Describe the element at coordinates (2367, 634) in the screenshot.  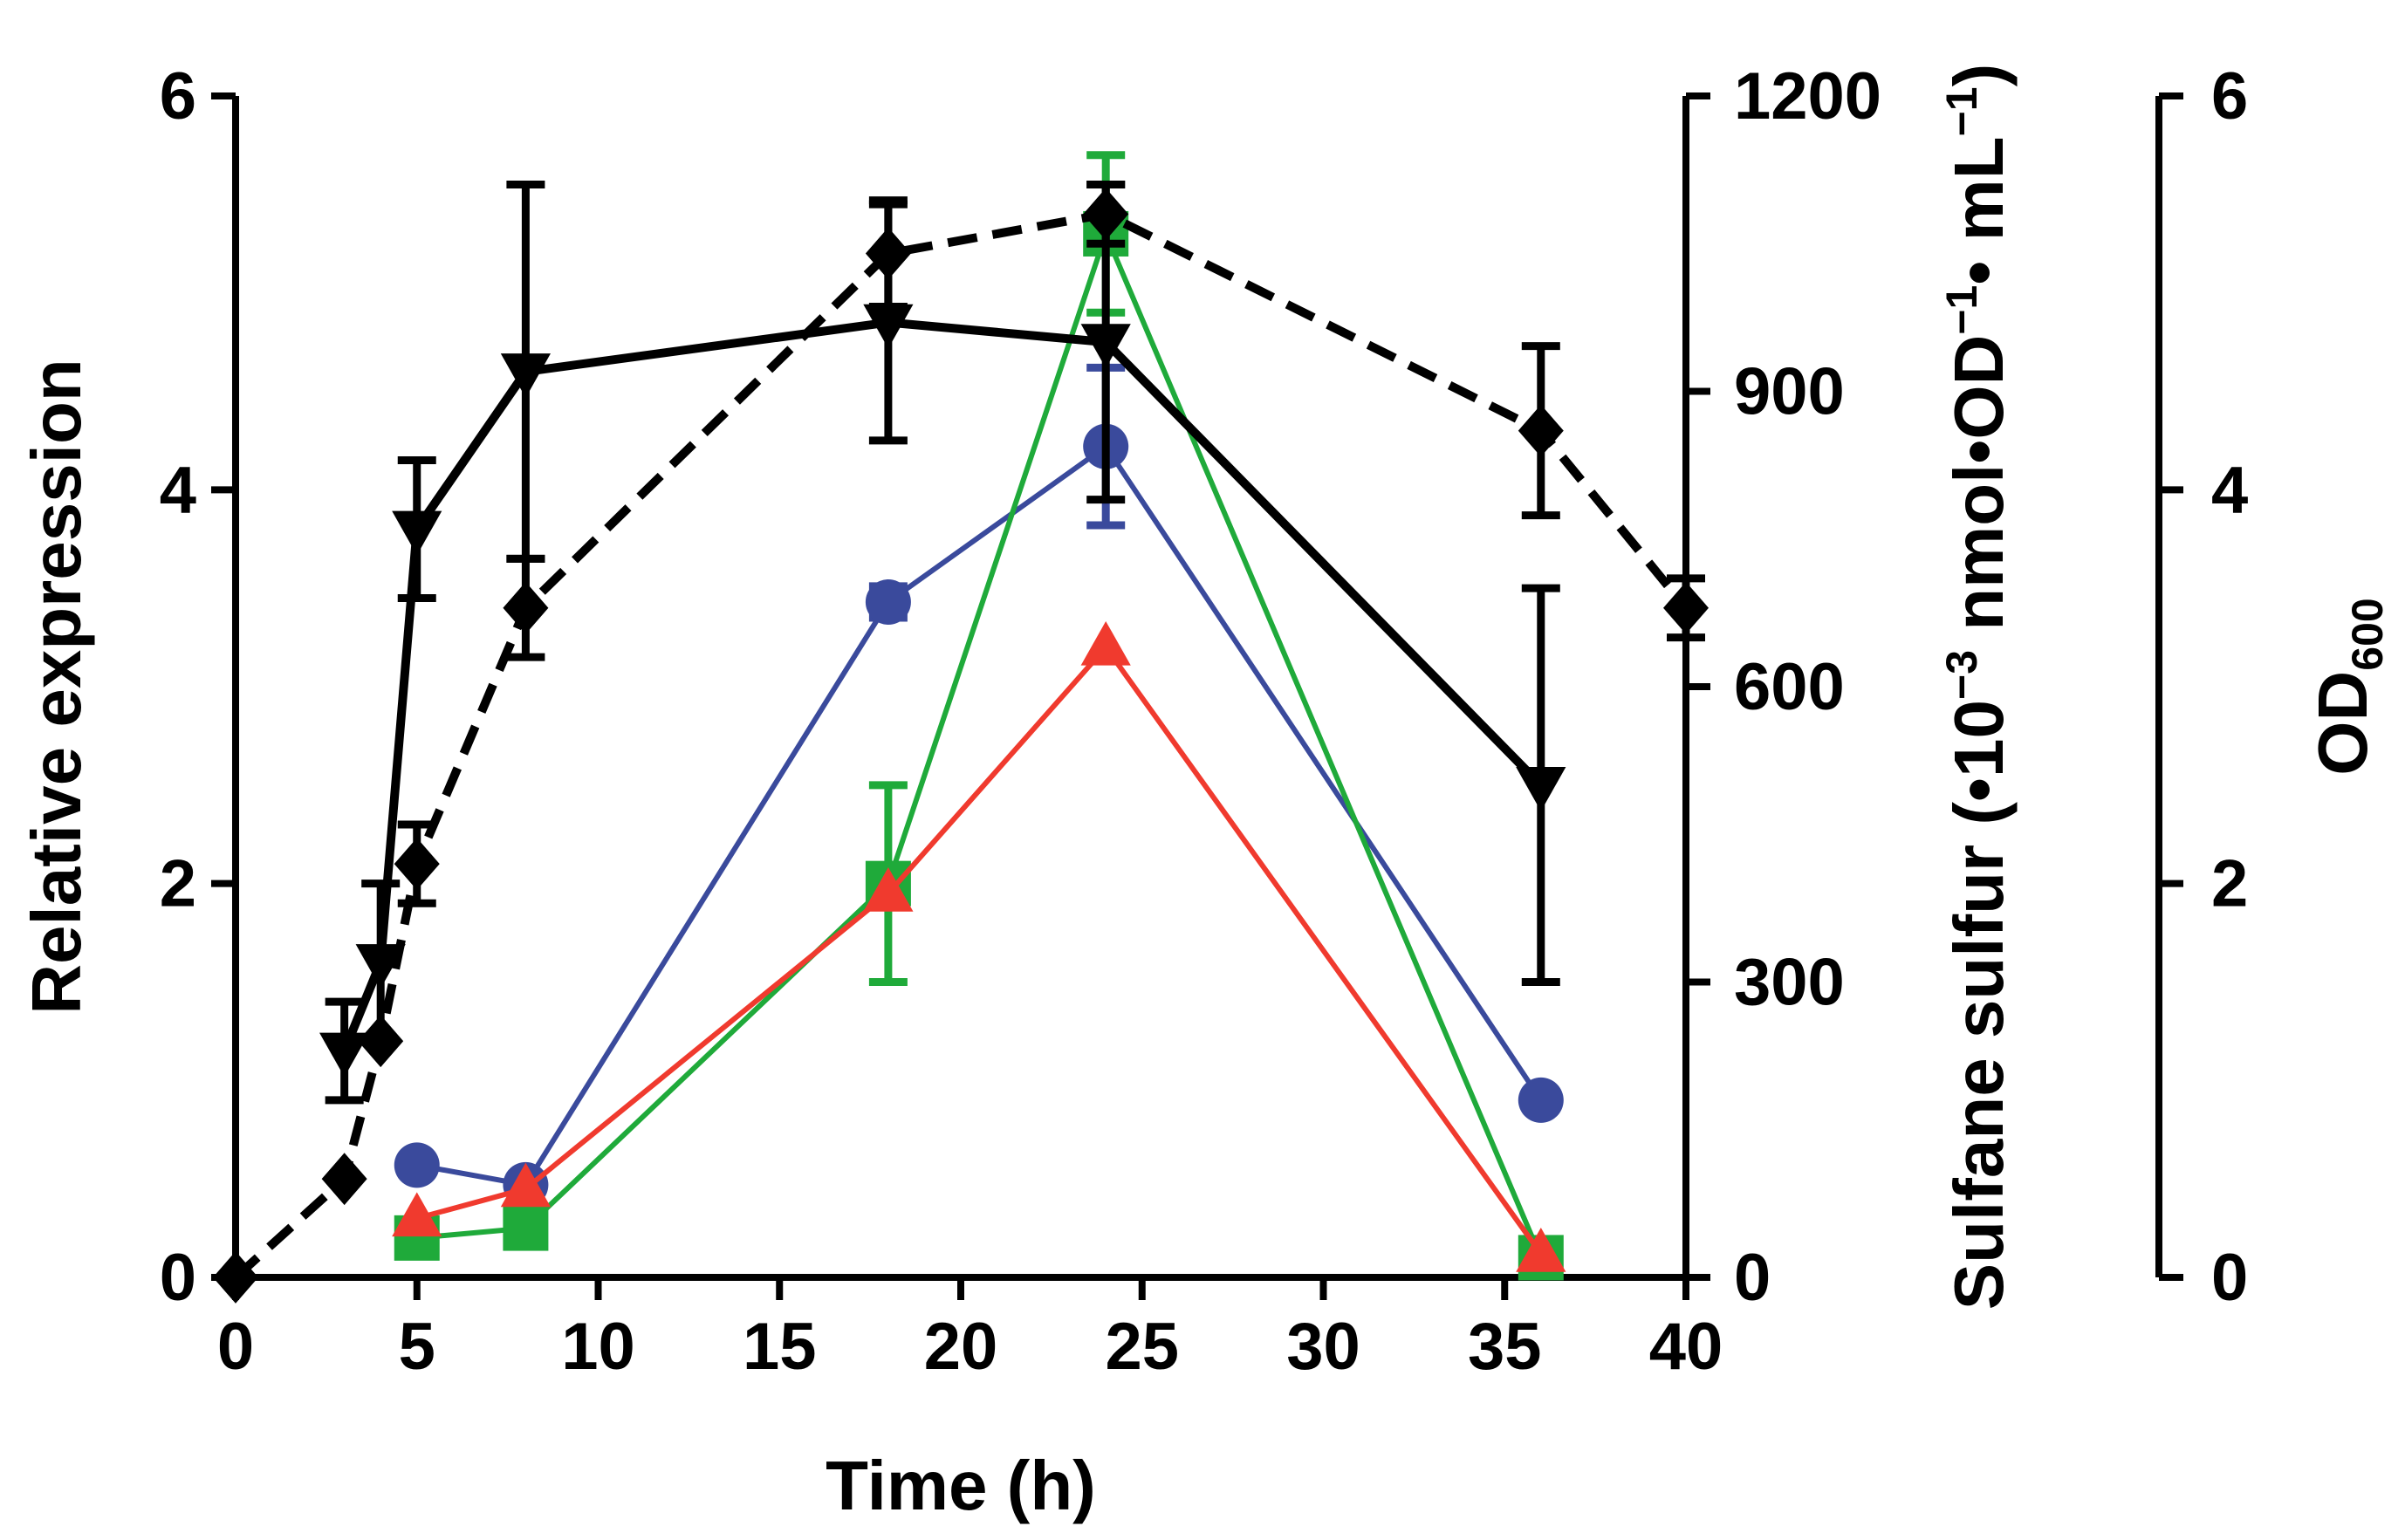
I see `od-label-sub: 600` at that location.